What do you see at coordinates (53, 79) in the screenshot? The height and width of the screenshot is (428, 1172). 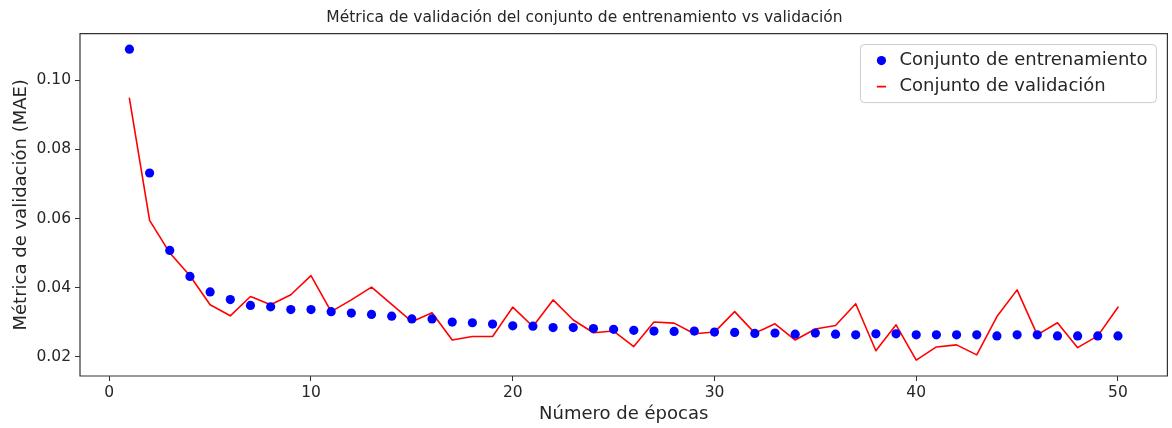 I see `y-tick-label: 0.10` at bounding box center [53, 79].